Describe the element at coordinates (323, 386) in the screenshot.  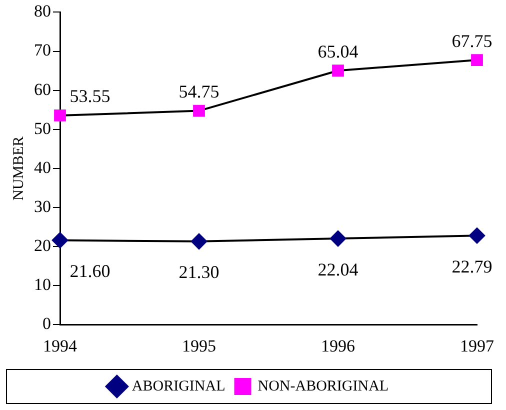
I see `legend-label: NON-ABORIGINAL` at that location.